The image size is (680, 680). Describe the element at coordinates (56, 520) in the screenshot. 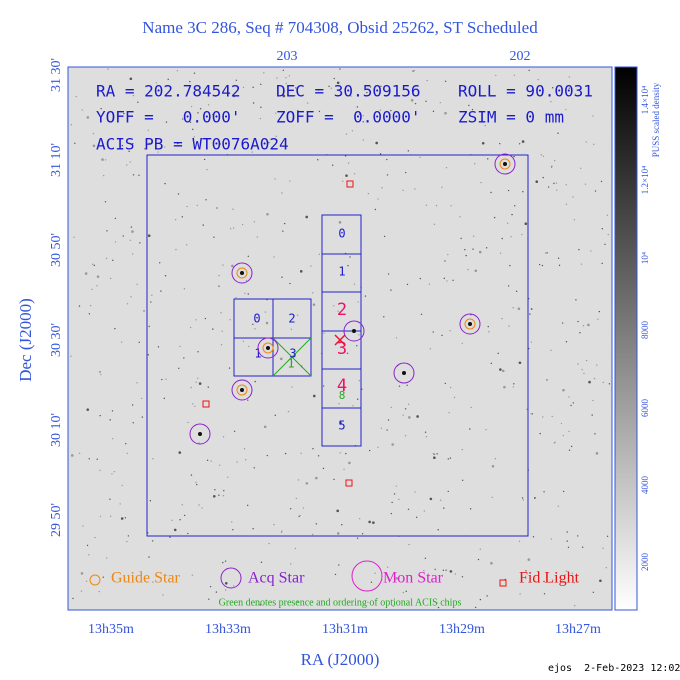

I see `left-tick: 29 50'` at that location.